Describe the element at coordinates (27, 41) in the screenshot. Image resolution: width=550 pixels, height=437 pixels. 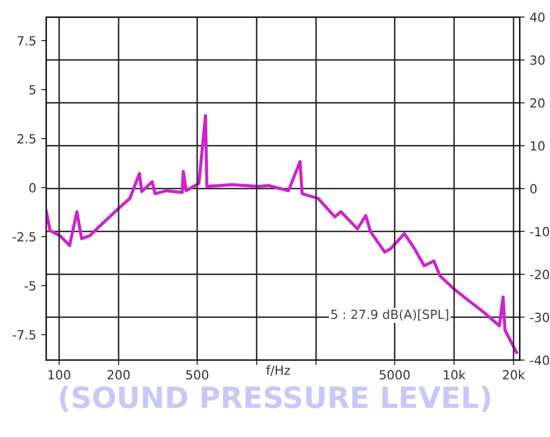
I see `y-tick-label: 7.5` at that location.